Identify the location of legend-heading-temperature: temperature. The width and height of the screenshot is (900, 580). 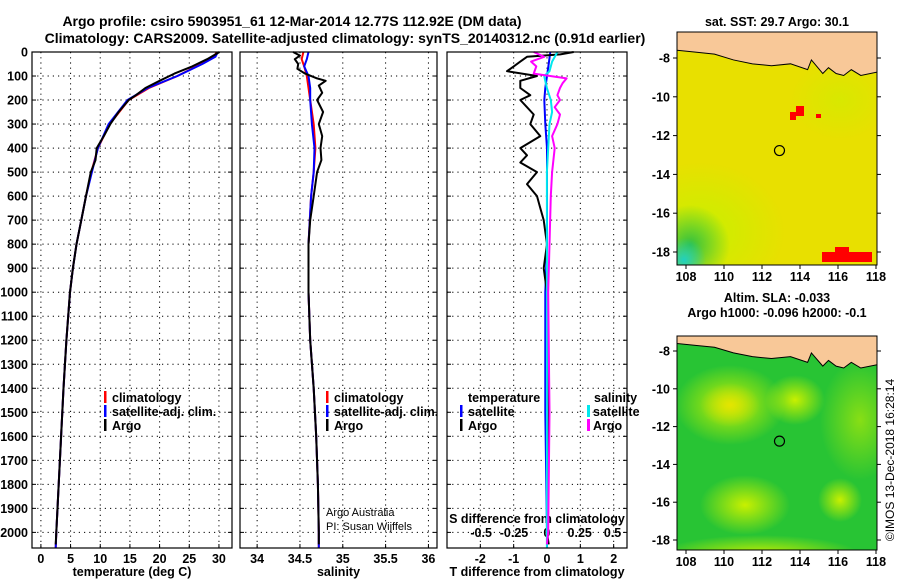
(504, 398).